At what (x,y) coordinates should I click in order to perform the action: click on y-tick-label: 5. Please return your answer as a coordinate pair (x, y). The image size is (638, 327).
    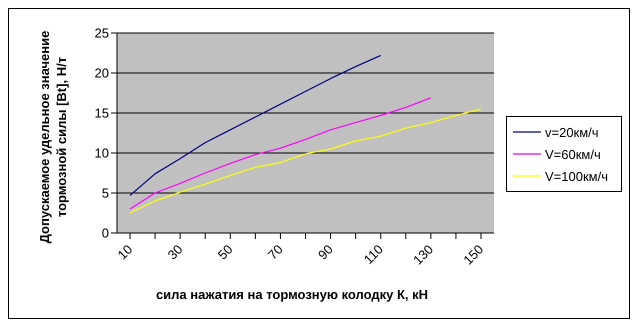
    Looking at the image, I should click on (105, 193).